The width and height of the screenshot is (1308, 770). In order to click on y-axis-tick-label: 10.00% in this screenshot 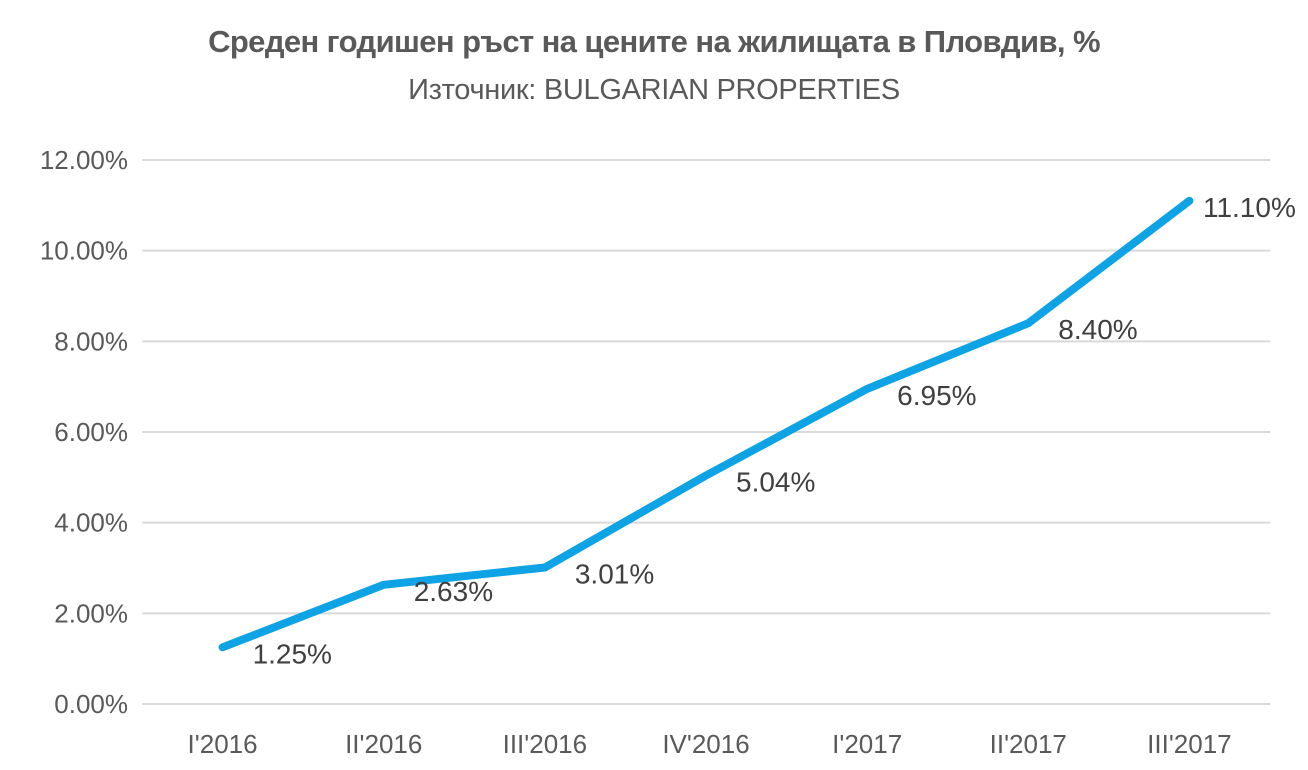, I will do `click(84, 251)`.